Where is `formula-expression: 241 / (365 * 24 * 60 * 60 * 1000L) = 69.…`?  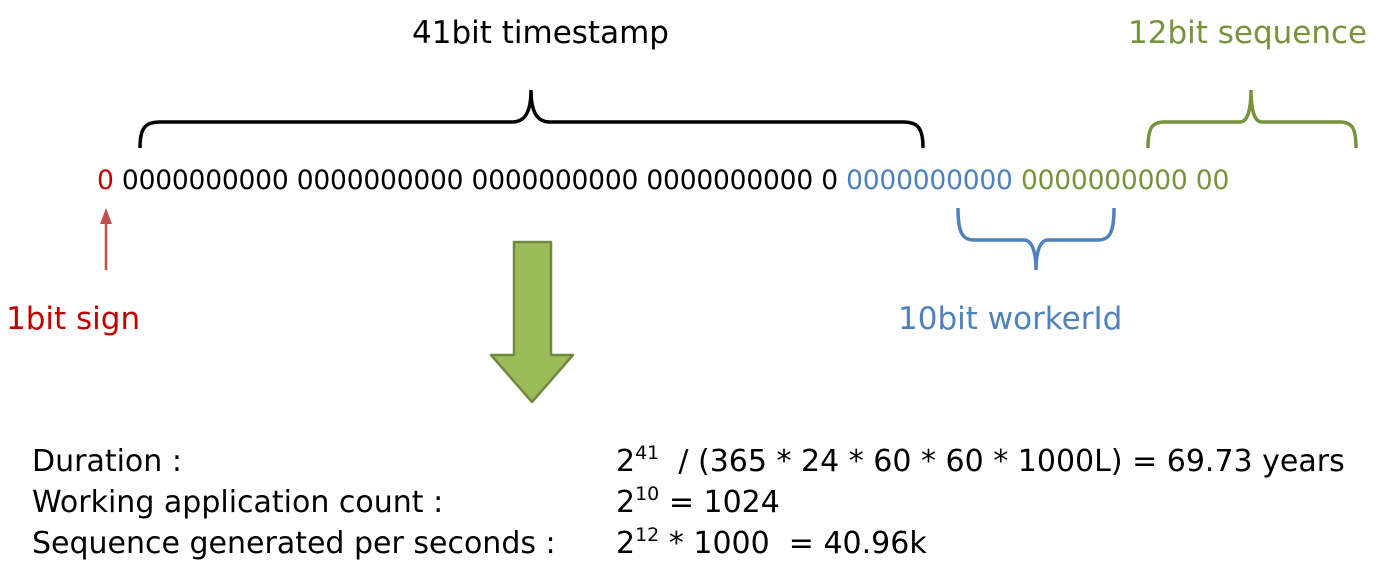 formula-expression: 241 / (365 * 24 * 60 * 60 * 1000L) = 69.… is located at coordinates (980, 462).